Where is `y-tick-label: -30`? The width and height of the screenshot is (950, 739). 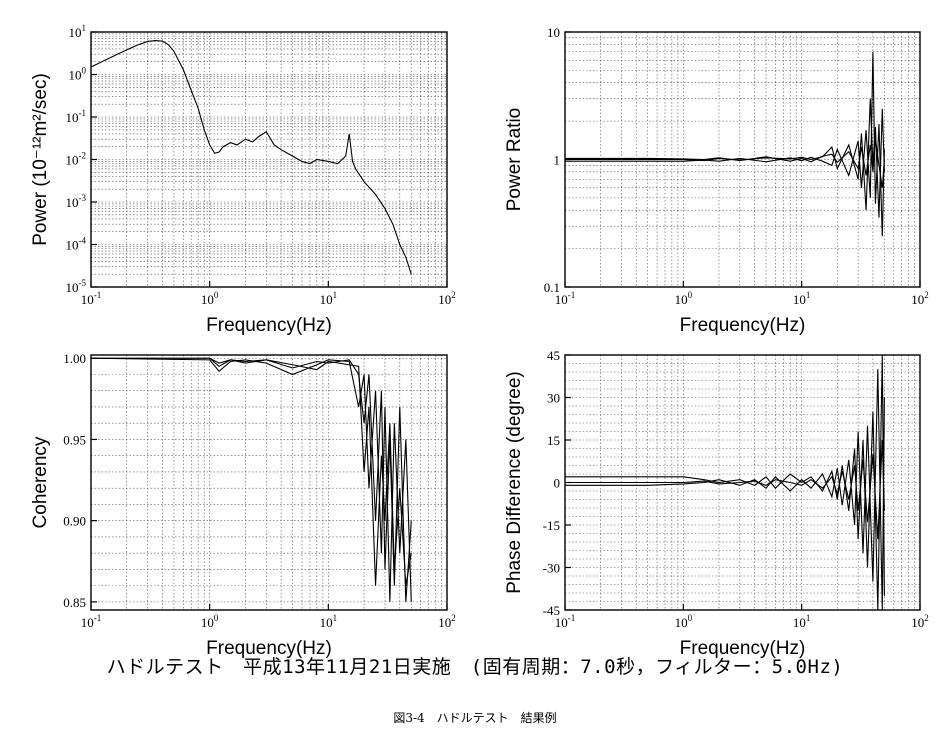 y-tick-label: -30 is located at coordinates (551, 568).